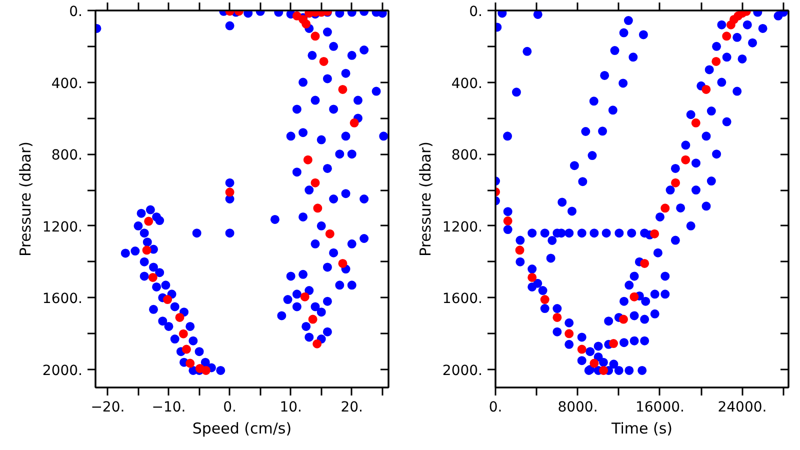  What do you see at coordinates (107, 408) in the screenshot?
I see `x-tick-label: −20.` at bounding box center [107, 408].